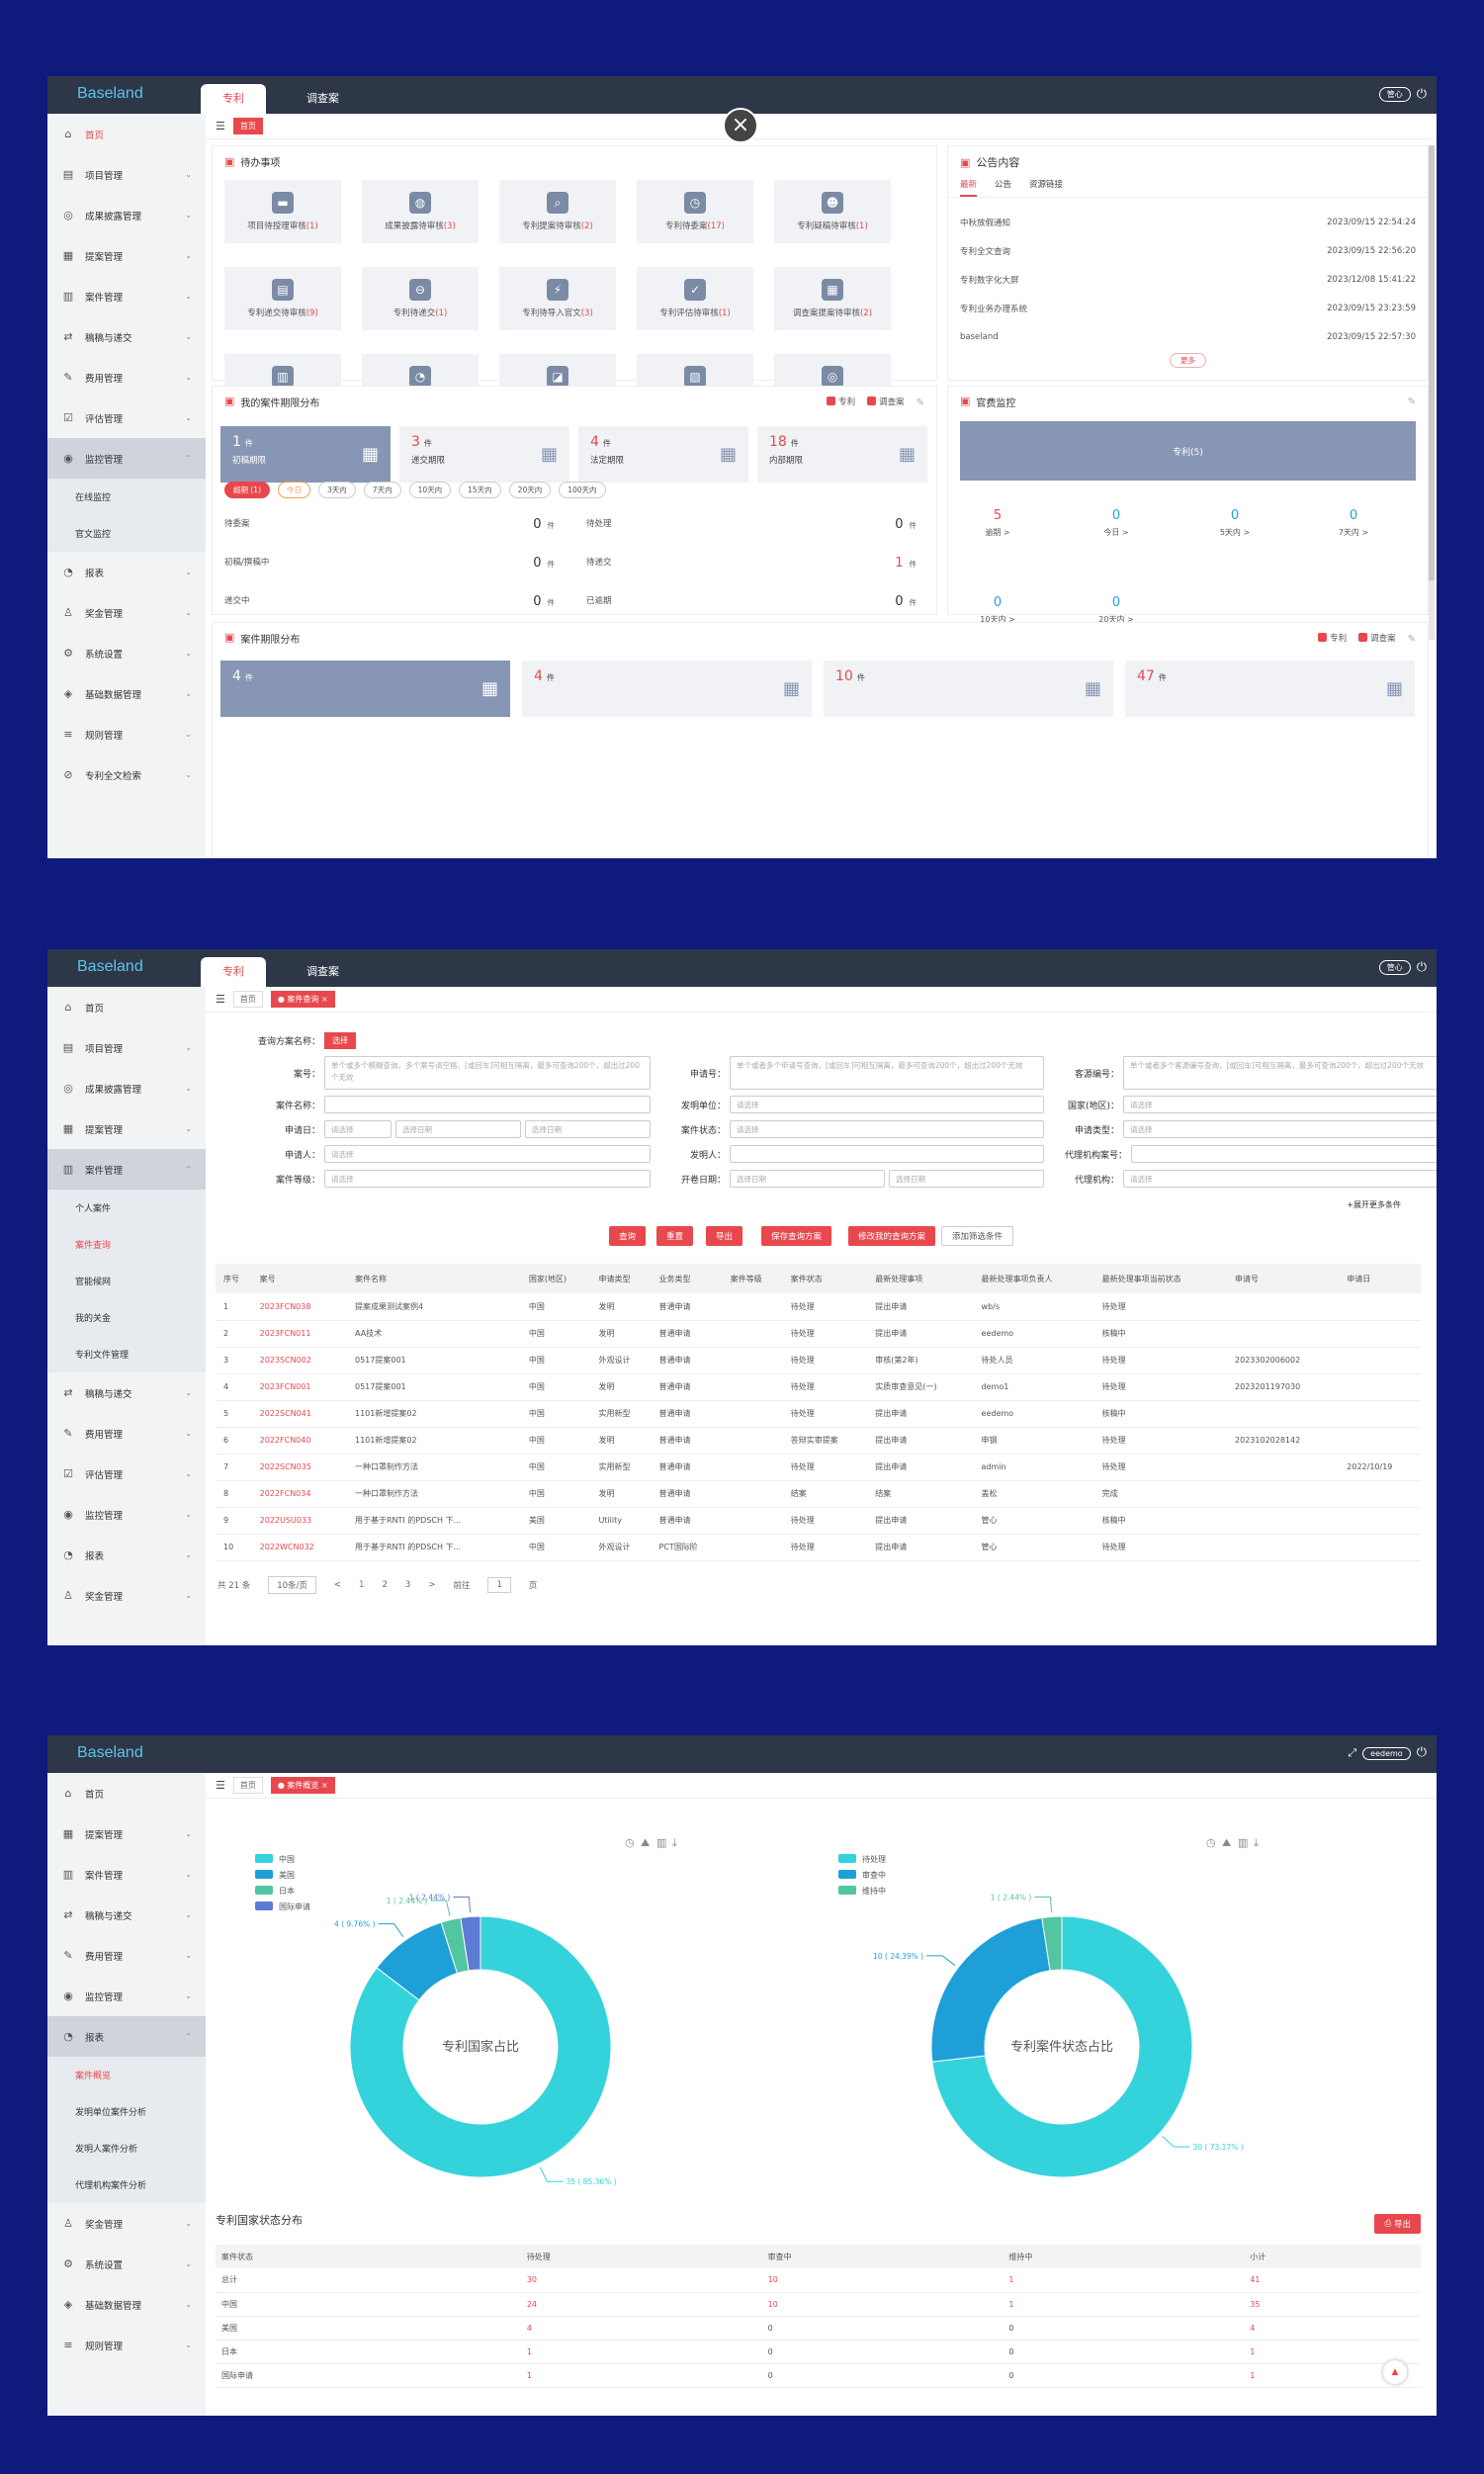 The height and width of the screenshot is (2474, 1484). What do you see at coordinates (621, 1279) in the screenshot?
I see `column-header: 申请类型` at bounding box center [621, 1279].